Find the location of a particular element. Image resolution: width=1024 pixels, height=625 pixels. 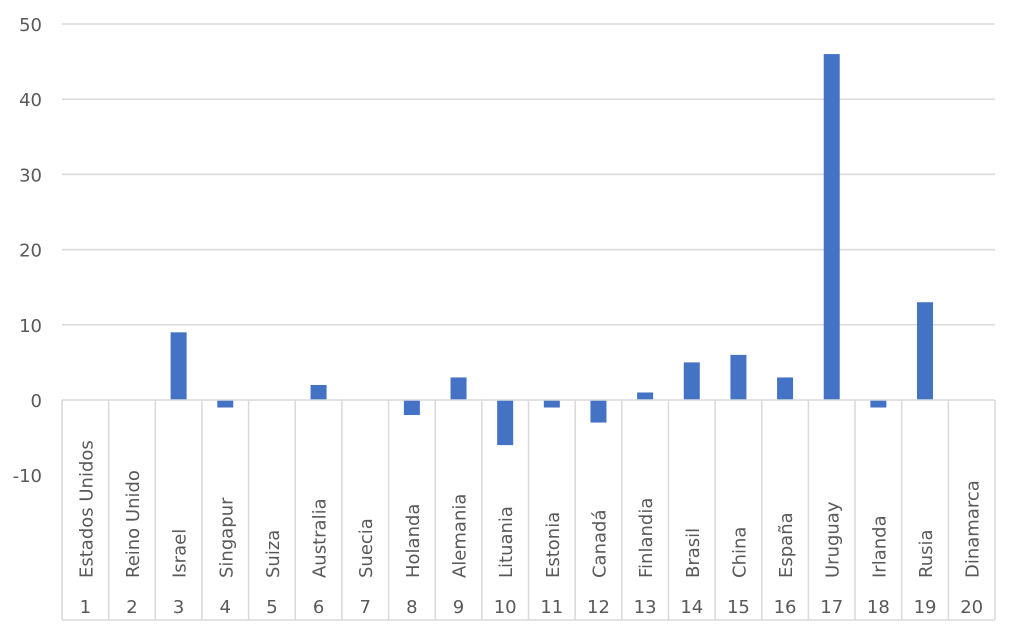

category-label: Canadá is located at coordinates (599, 544).